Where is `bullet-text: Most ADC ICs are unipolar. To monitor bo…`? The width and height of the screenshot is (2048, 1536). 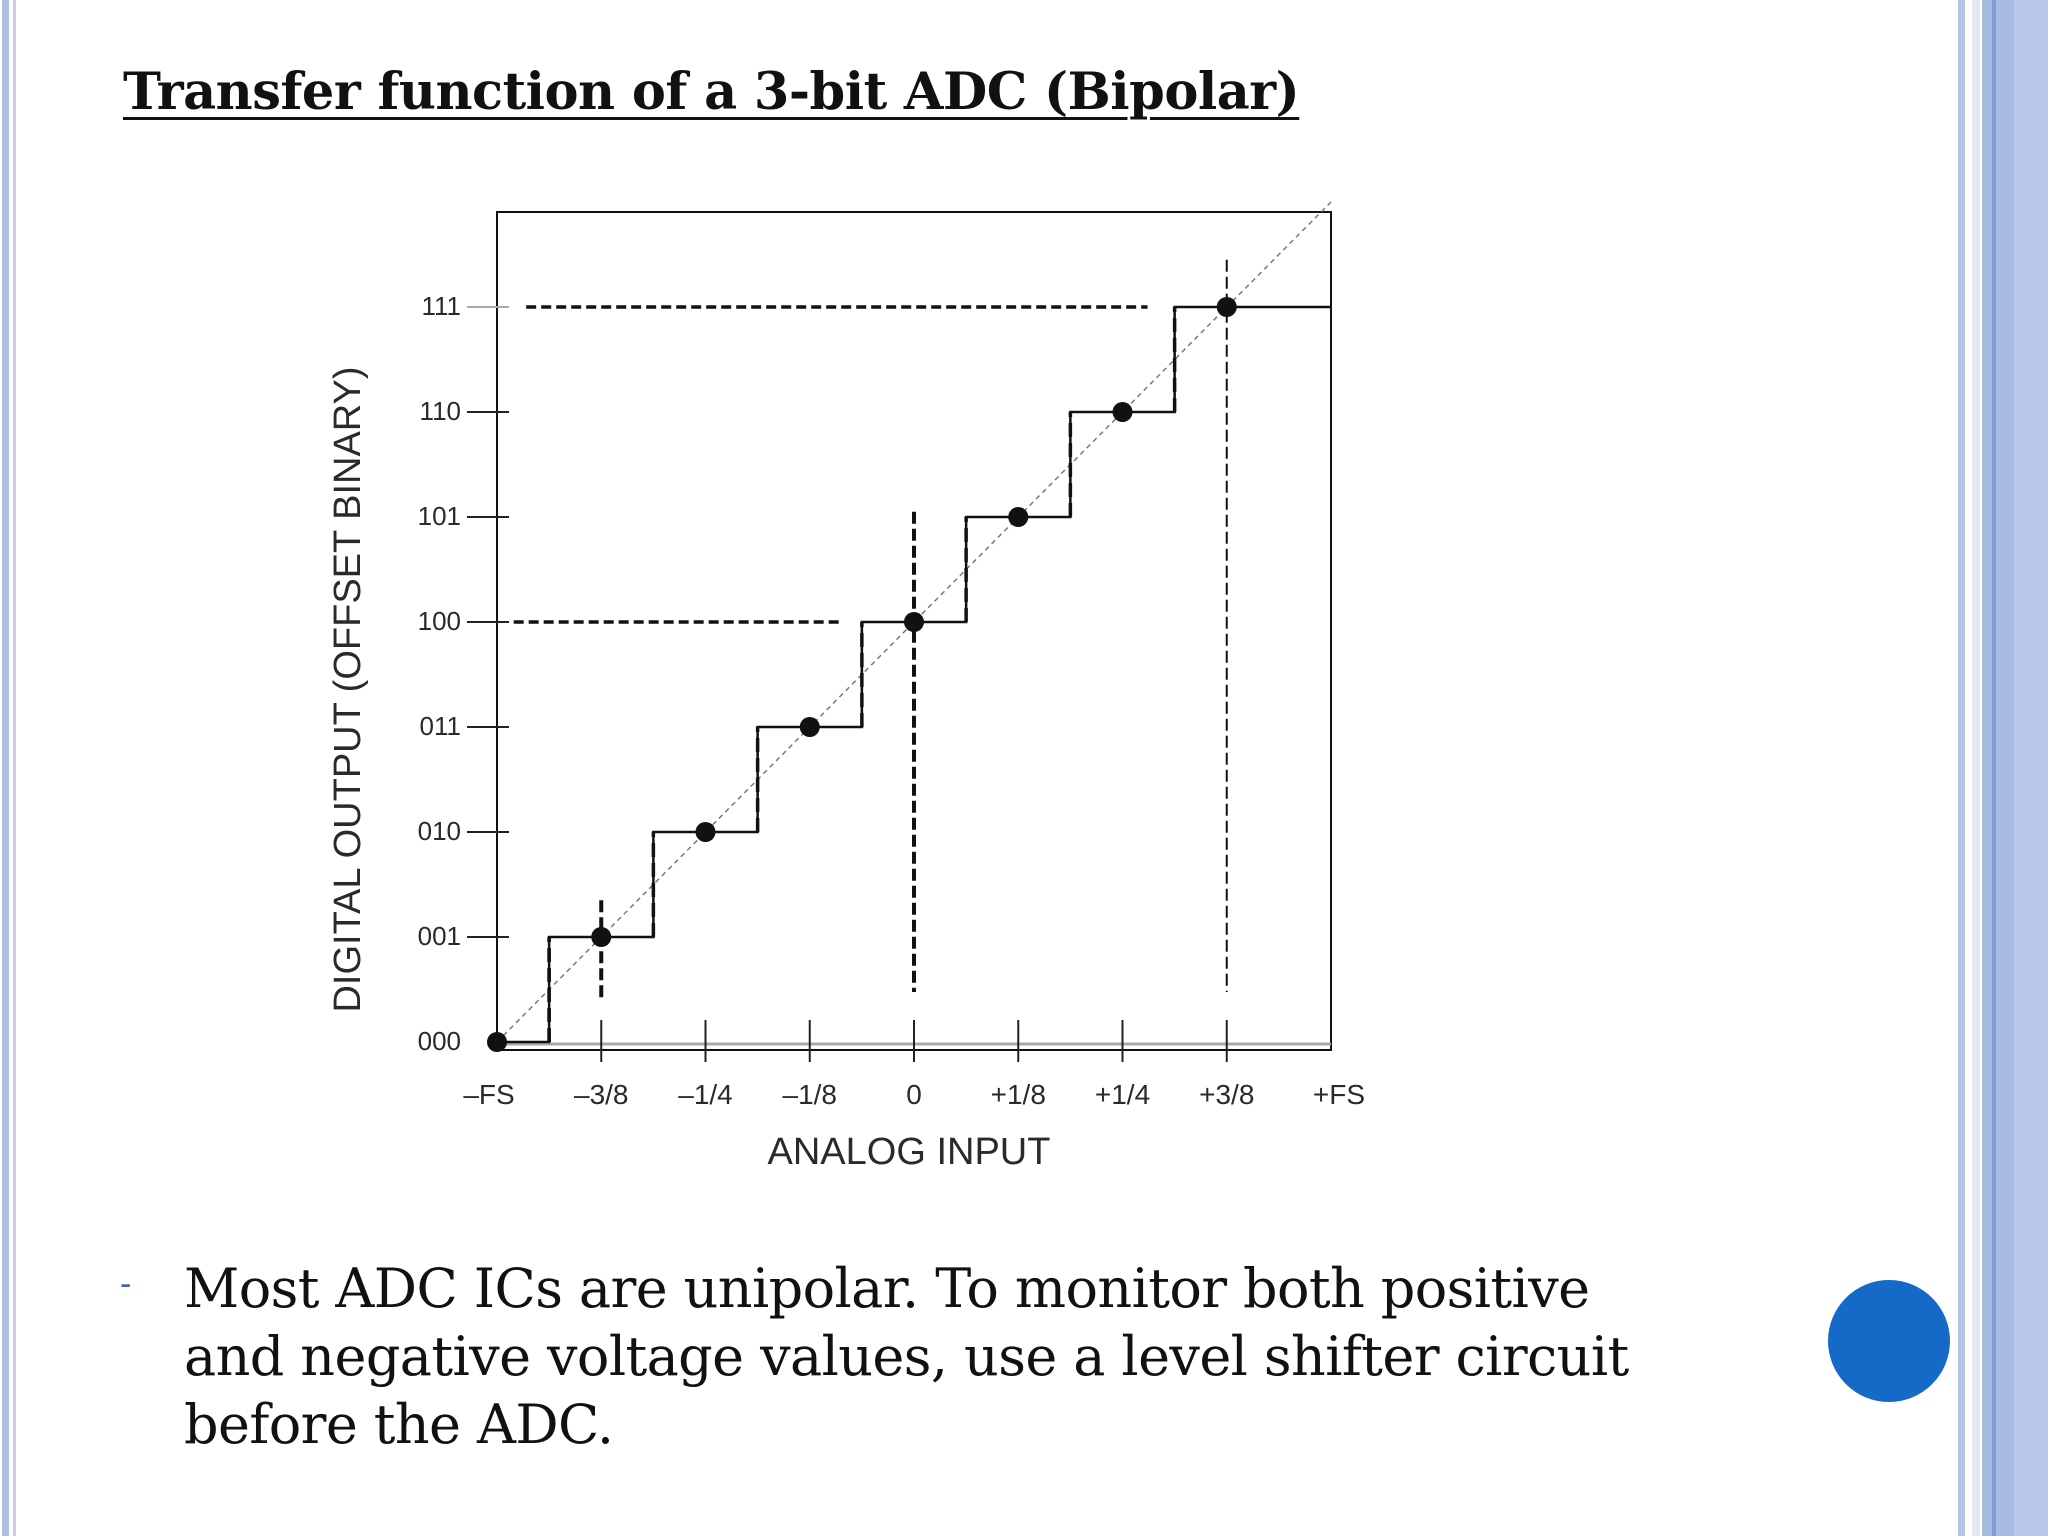
bullet-text: Most ADC ICs are unipolar. To monitor bo… is located at coordinates (906, 1356).